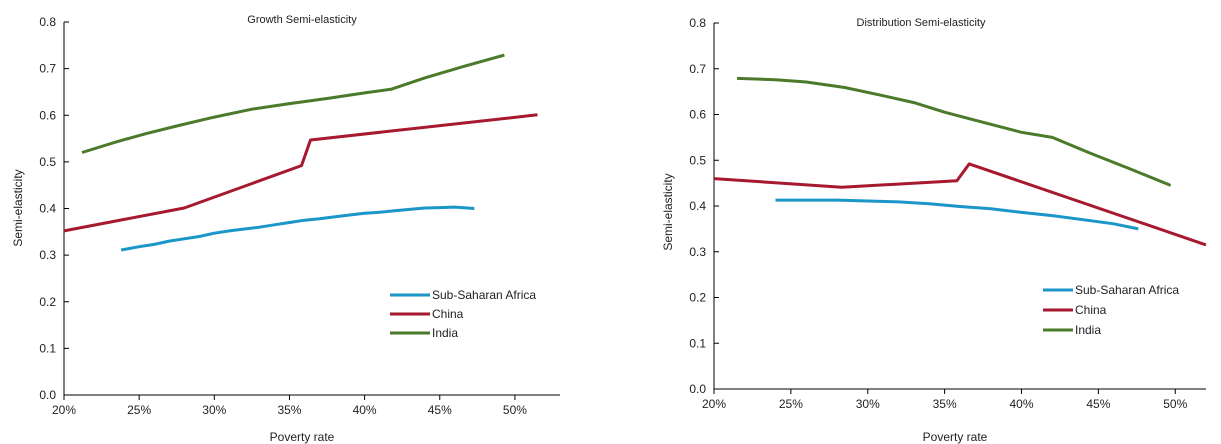 This screenshot has height=444, width=1221. What do you see at coordinates (302, 20) in the screenshot?
I see `chart-title: Growth Semi-elasticity` at bounding box center [302, 20].